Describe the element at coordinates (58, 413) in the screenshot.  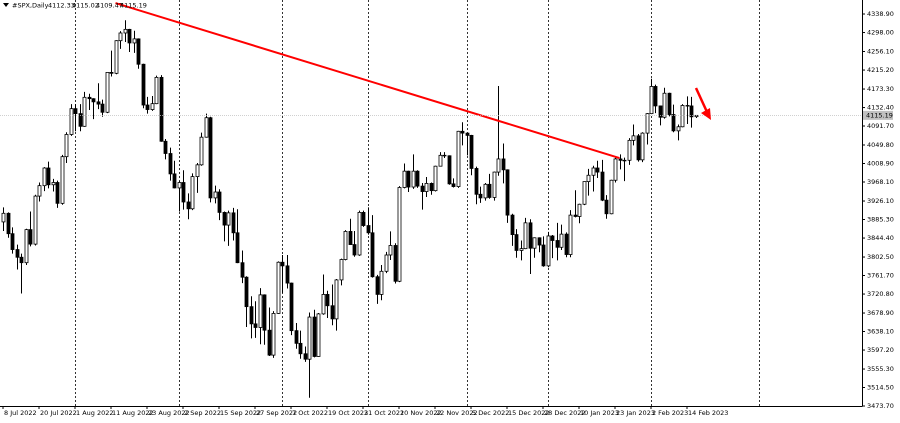
I see `x-tick-label: 20 Jul 2022` at that location.